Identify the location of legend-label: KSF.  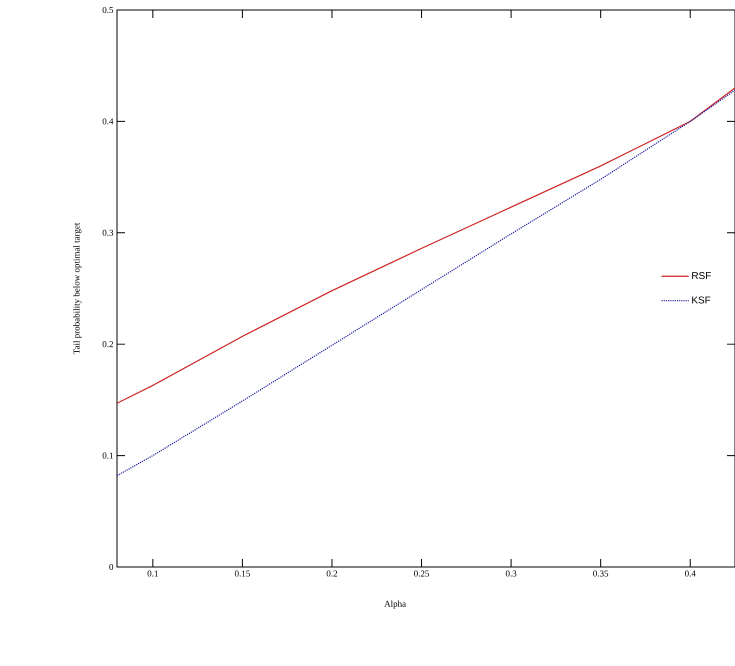
(701, 300).